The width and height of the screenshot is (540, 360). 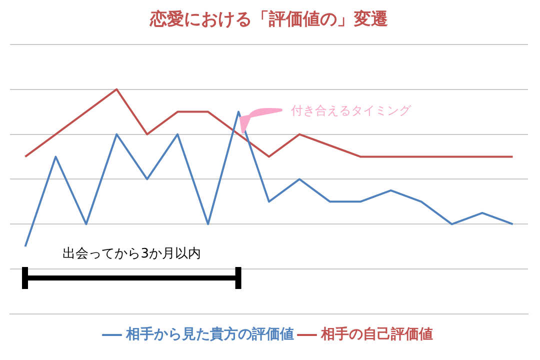 I want to click on annotation: 付き合えるタイミング, so click(x=351, y=111).